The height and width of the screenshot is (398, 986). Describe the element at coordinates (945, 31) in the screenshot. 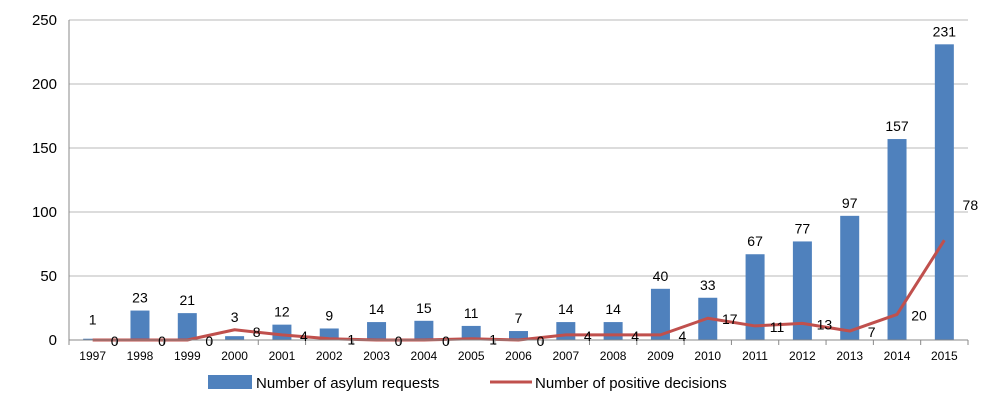

I see `bar-data-label: 231` at that location.